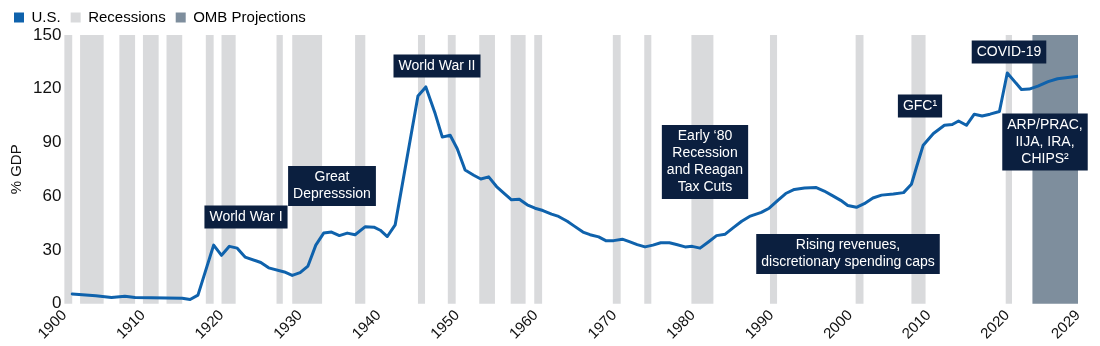 This screenshot has width=1100, height=346. Describe the element at coordinates (705, 161) in the screenshot. I see `annotation: Early ‘80 Recession and Reagan Tax Cuts` at that location.